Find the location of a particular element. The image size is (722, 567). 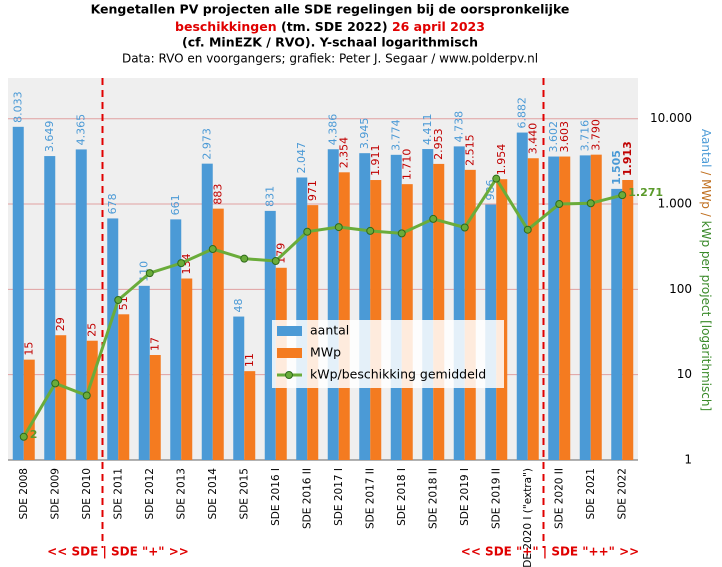

data-label: 1.913 is located at coordinates (627, 158).